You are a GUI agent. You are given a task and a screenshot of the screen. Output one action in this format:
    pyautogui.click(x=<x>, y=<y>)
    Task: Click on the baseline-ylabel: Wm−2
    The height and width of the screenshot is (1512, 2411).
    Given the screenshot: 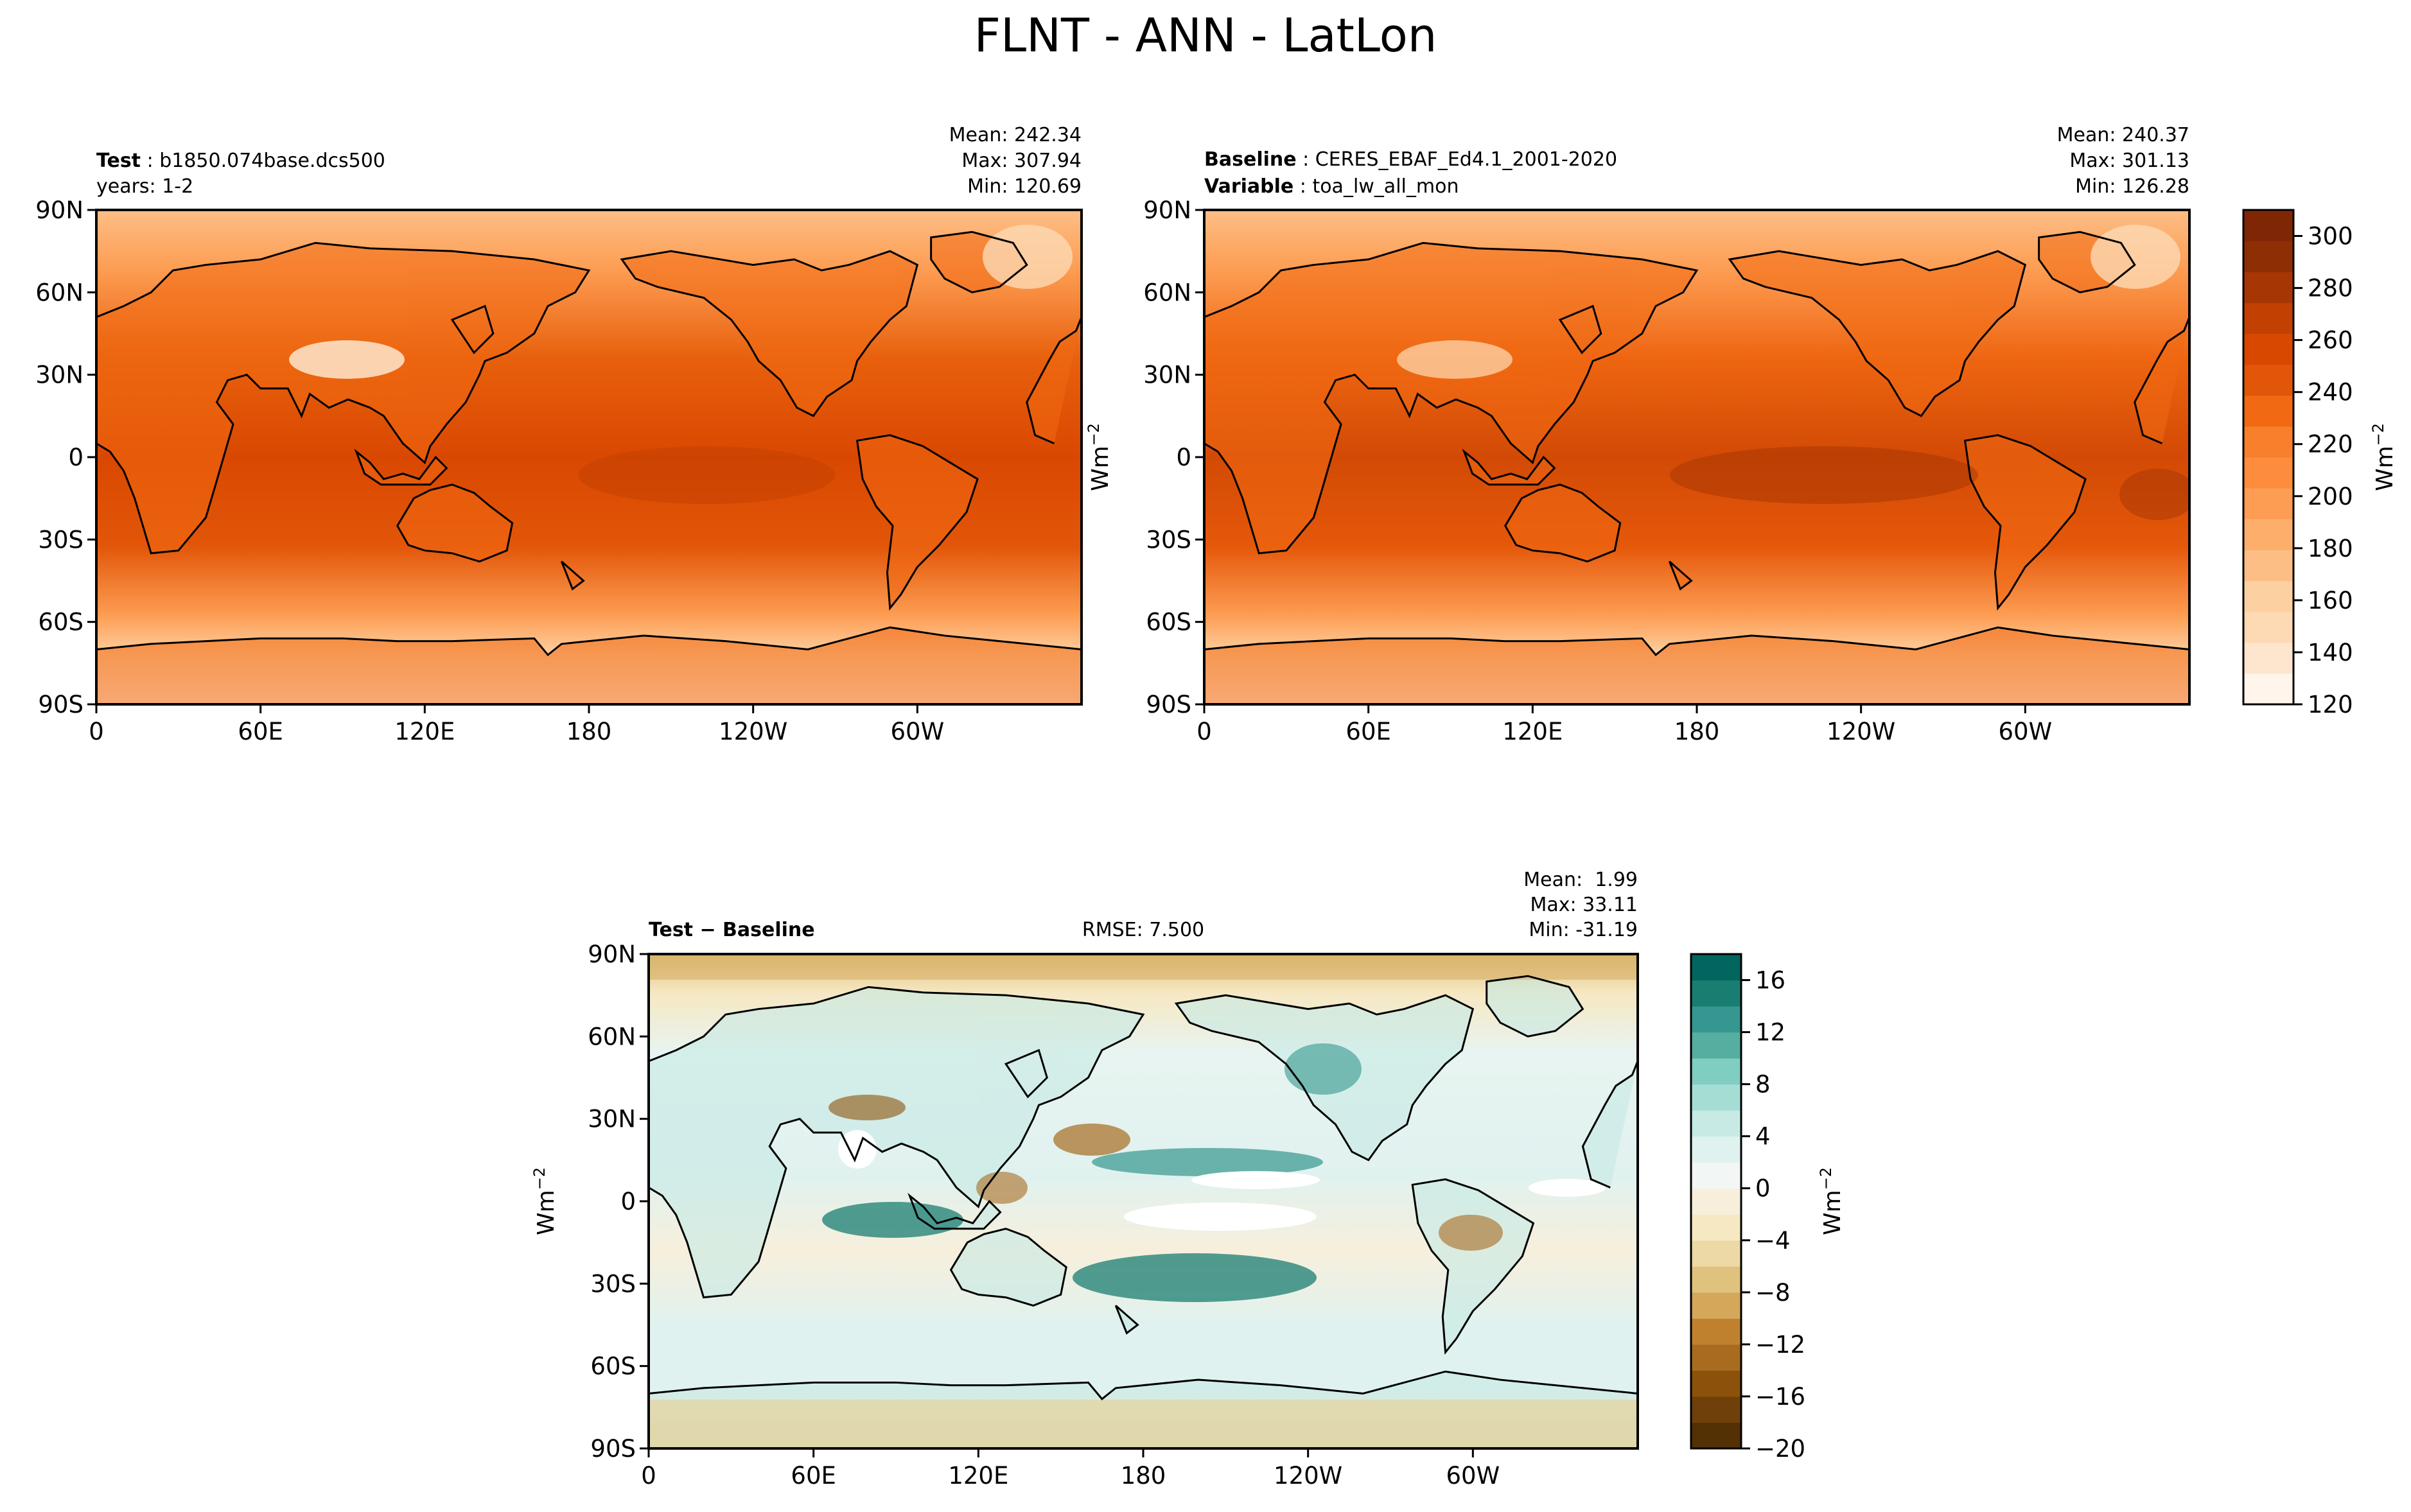 What is the action you would take?
    pyautogui.click(x=1099, y=457)
    